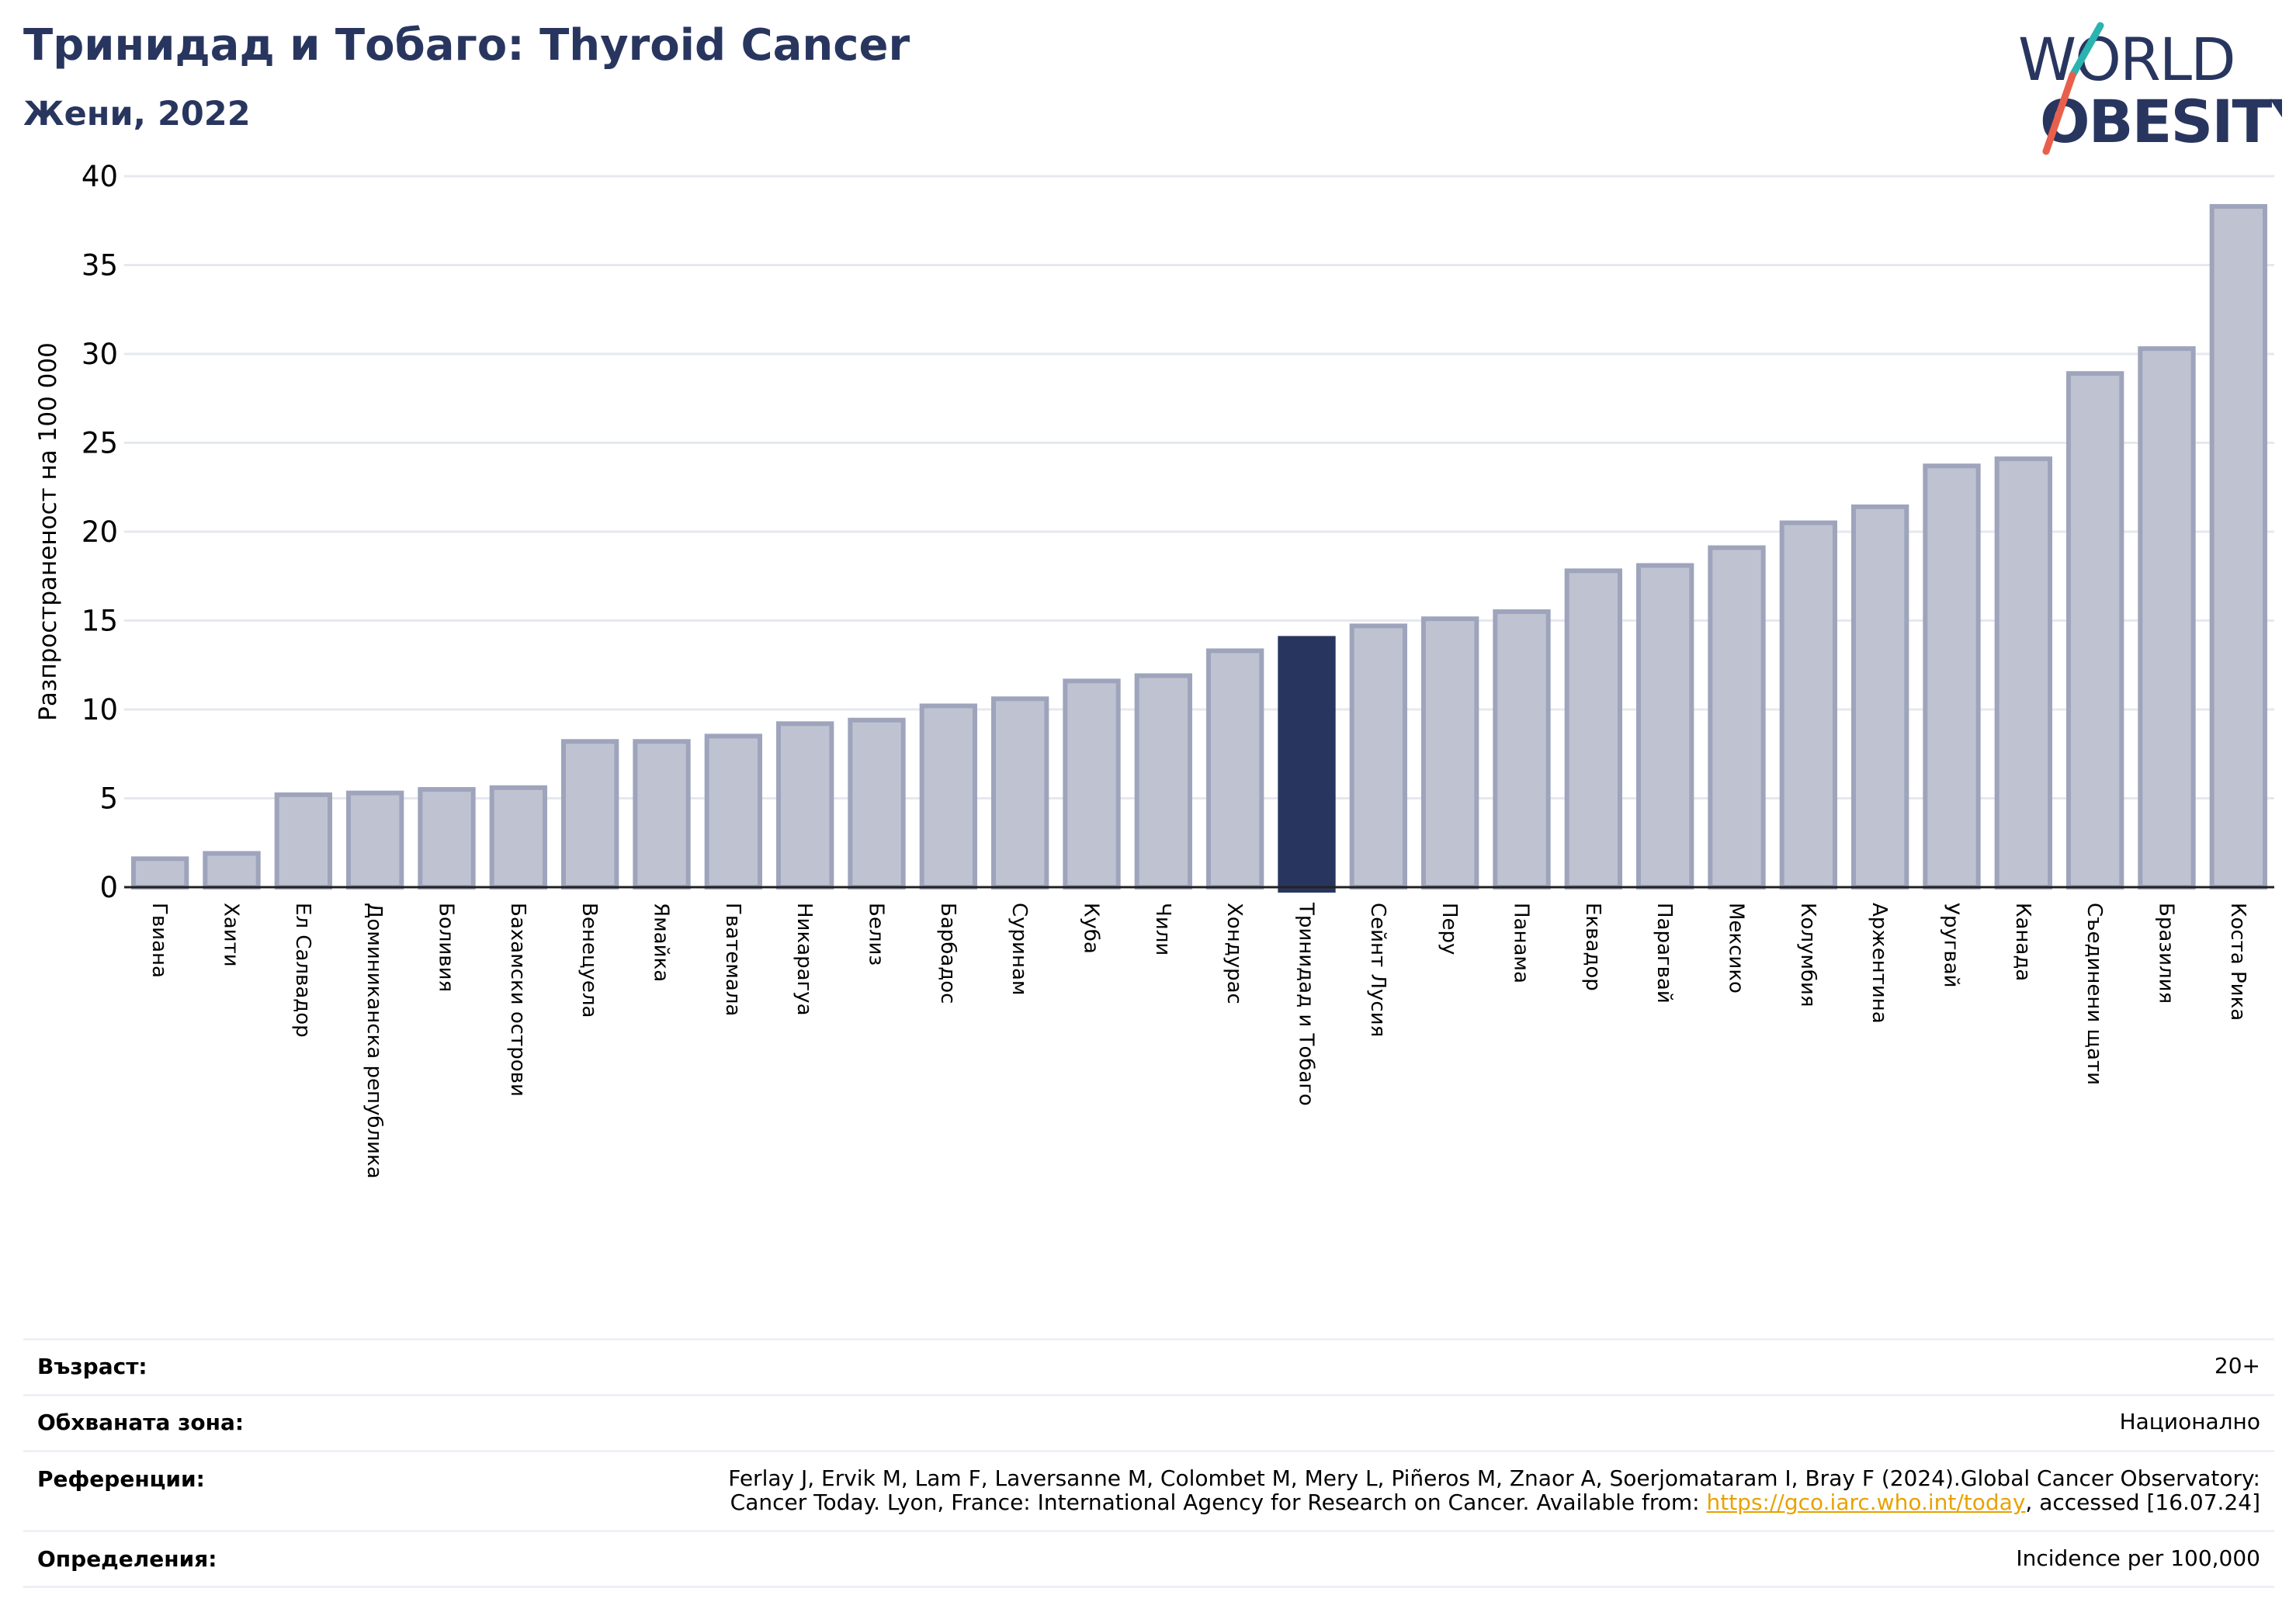 The image size is (2296, 1623). I want to click on x-tick-label: Канада, so click(2022, 942).